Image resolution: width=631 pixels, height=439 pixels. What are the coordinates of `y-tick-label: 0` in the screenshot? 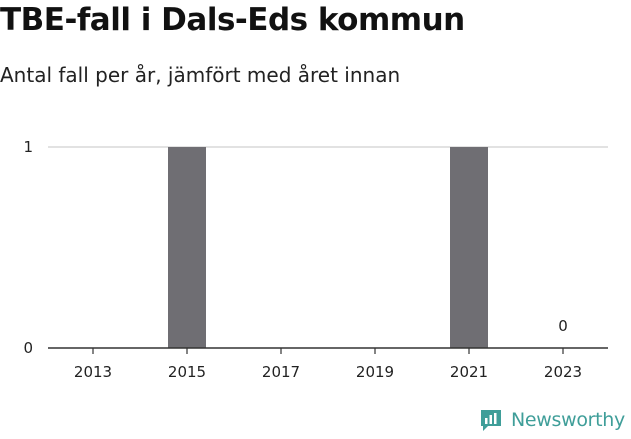 It's located at (28, 348).